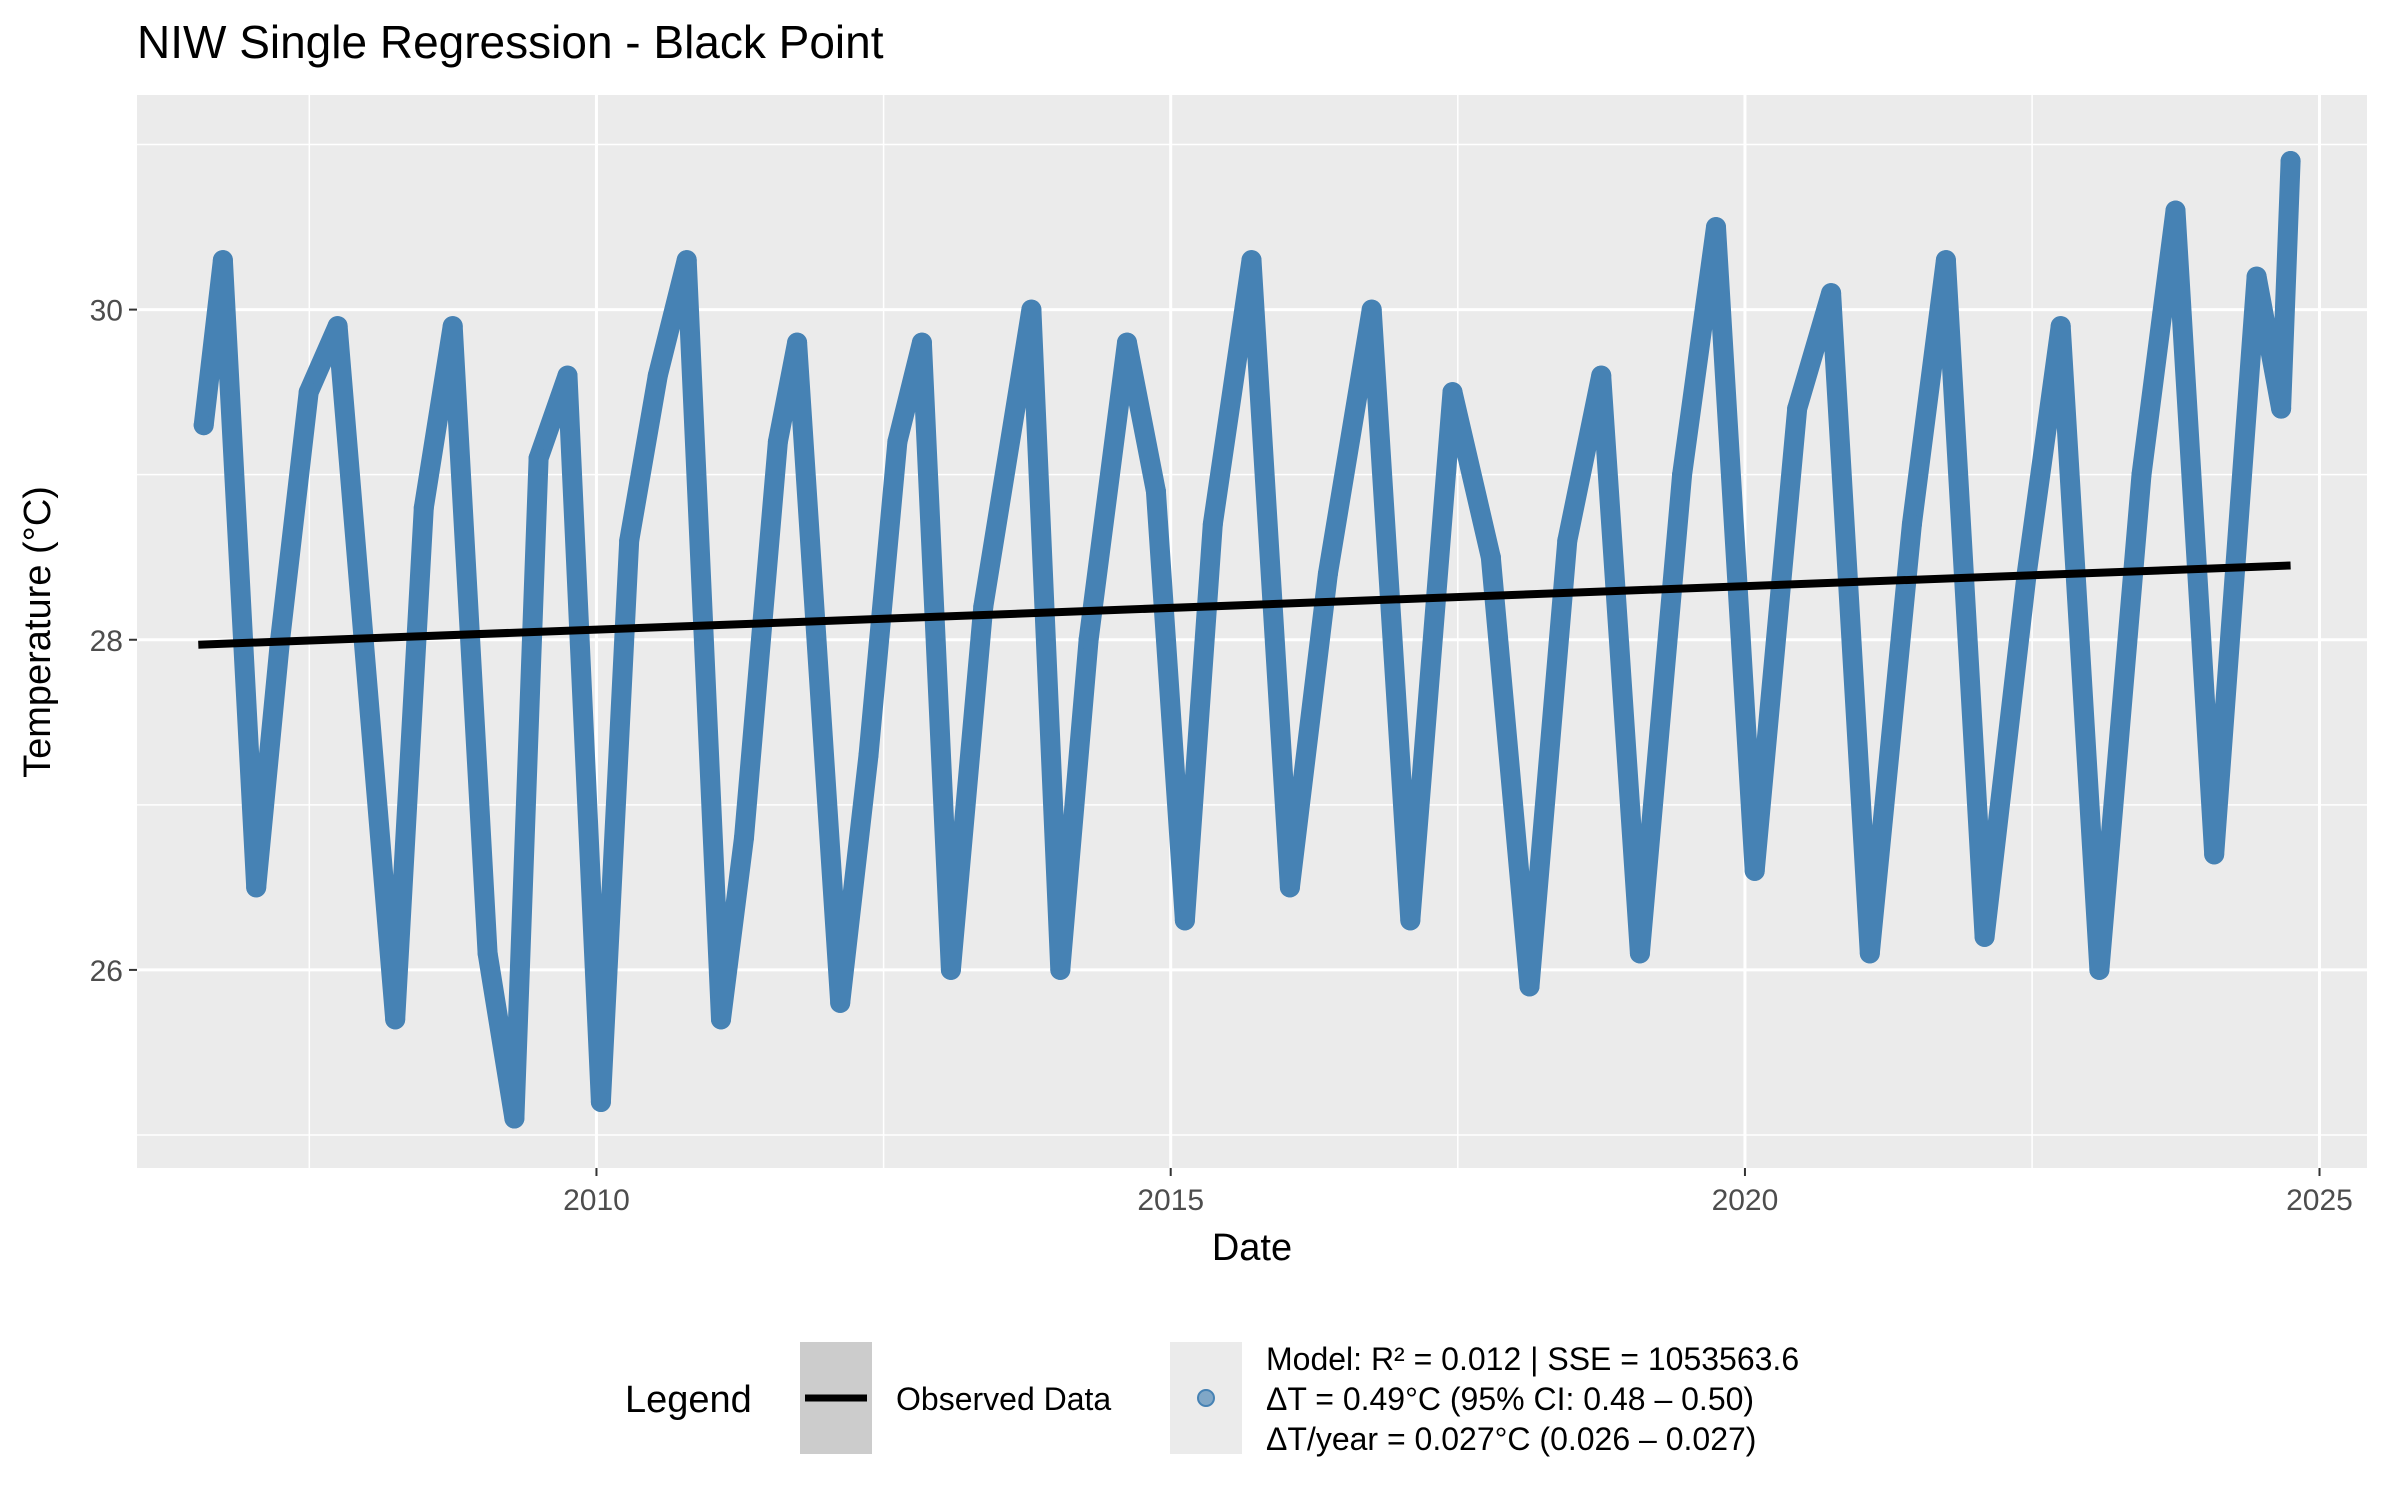 This screenshot has height=1505, width=2400. Describe the element at coordinates (2319, 1200) in the screenshot. I see `x-tick-label: 2025` at that location.